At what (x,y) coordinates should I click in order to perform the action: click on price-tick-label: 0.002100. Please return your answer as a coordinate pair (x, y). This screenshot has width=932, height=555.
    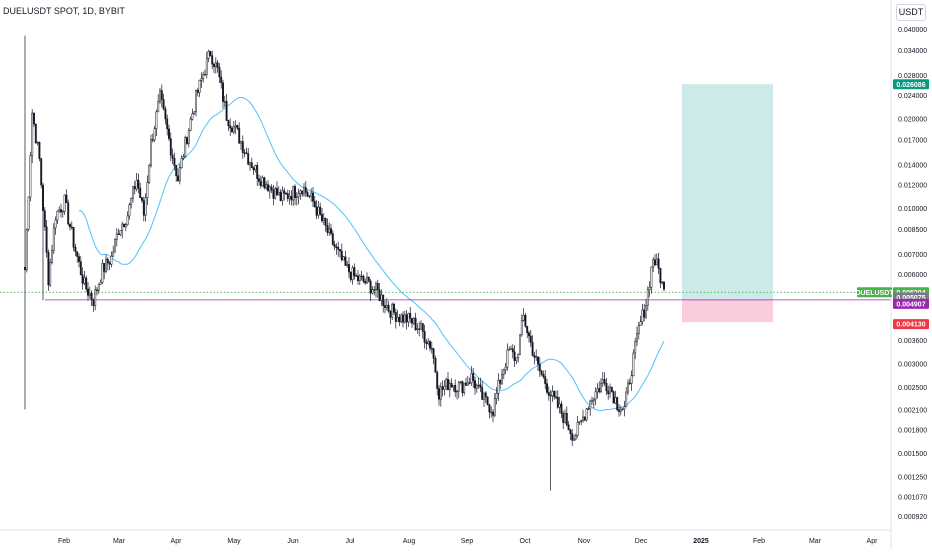
    Looking at the image, I should click on (912, 410).